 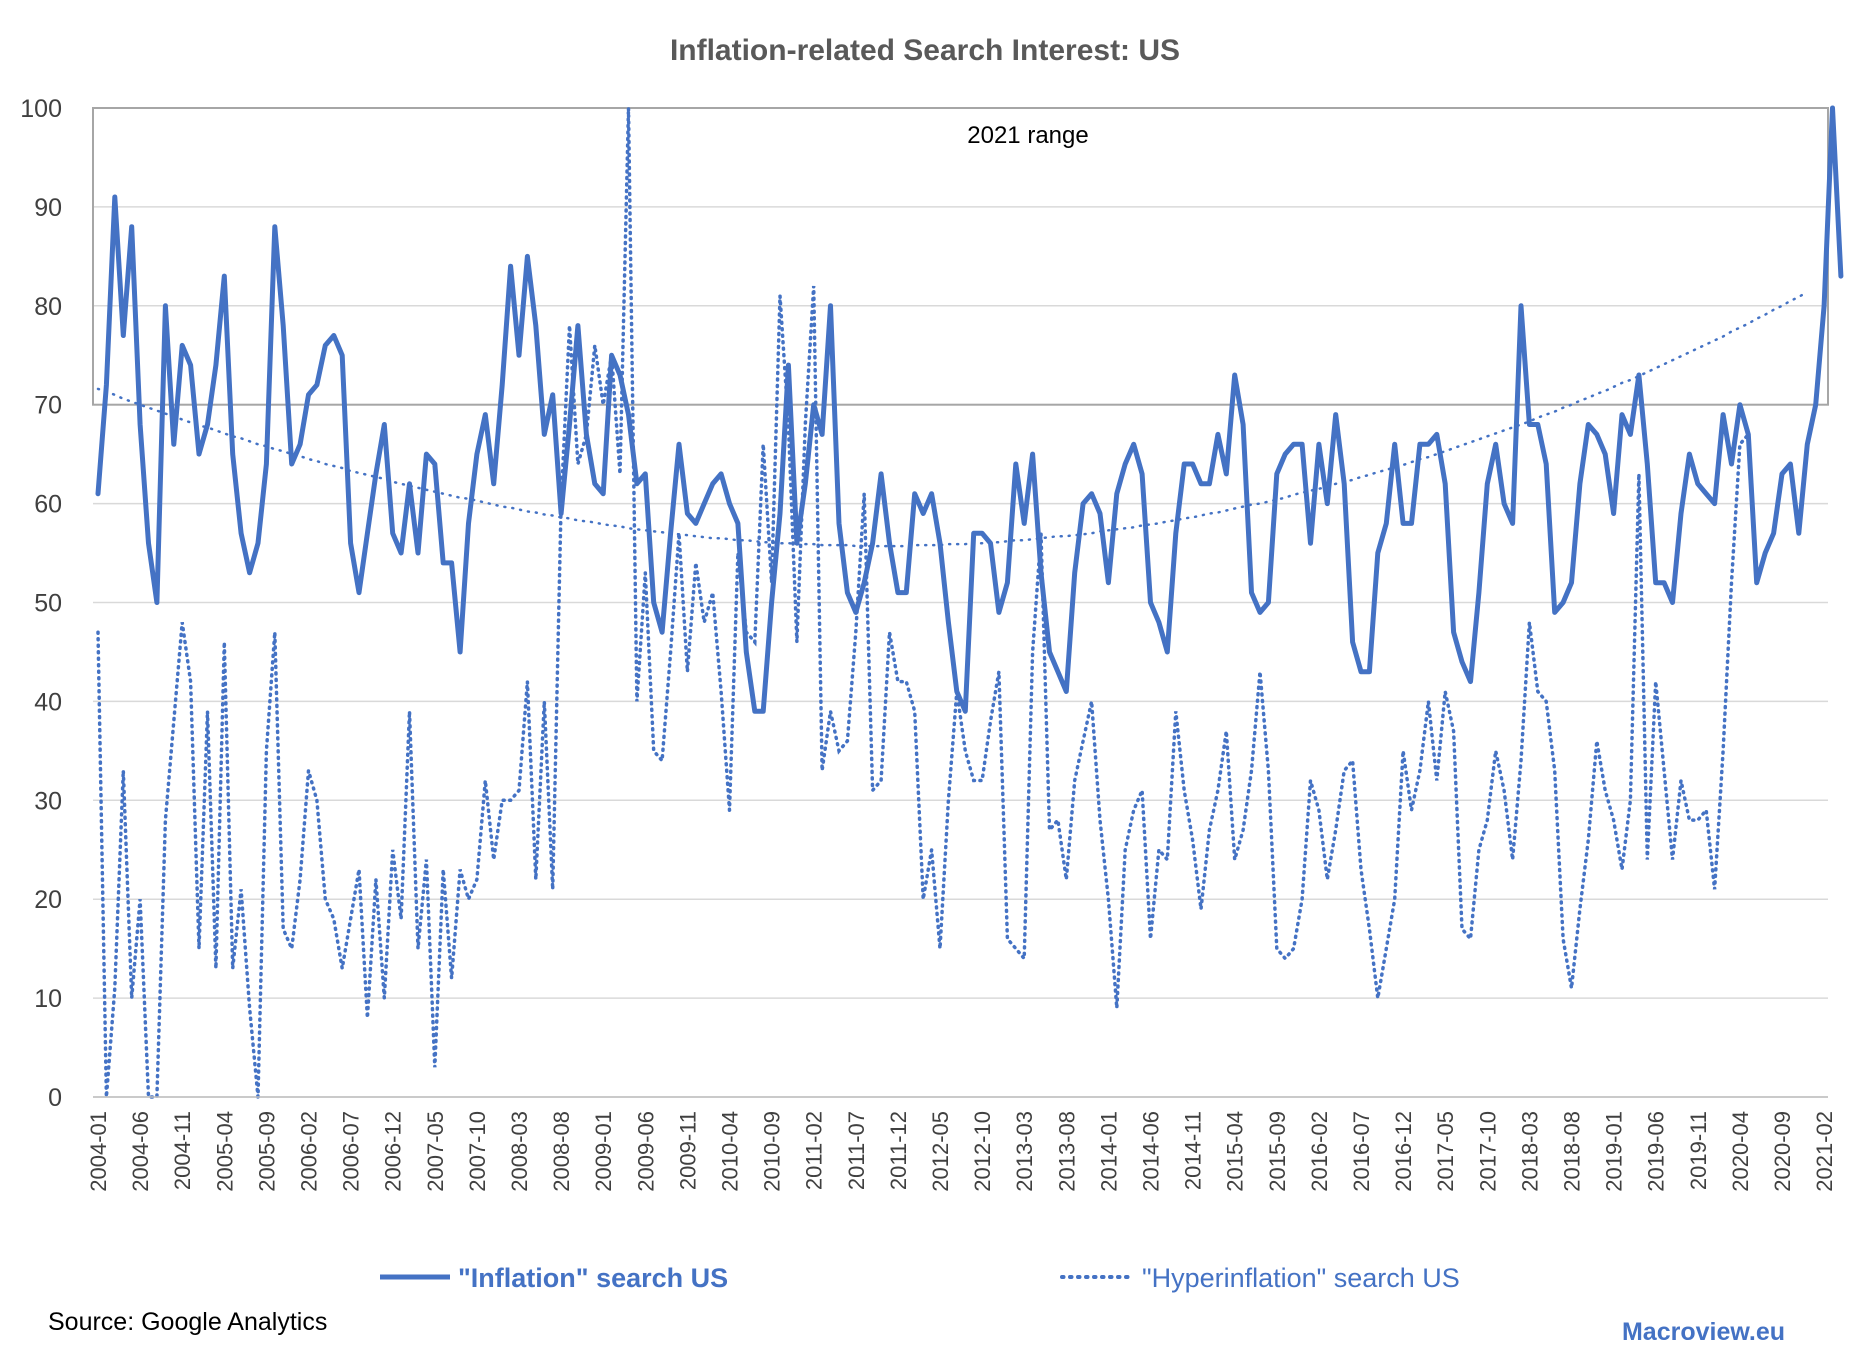 I want to click on x-tick-label-2005-09: 2005-09, so click(x=266, y=1151).